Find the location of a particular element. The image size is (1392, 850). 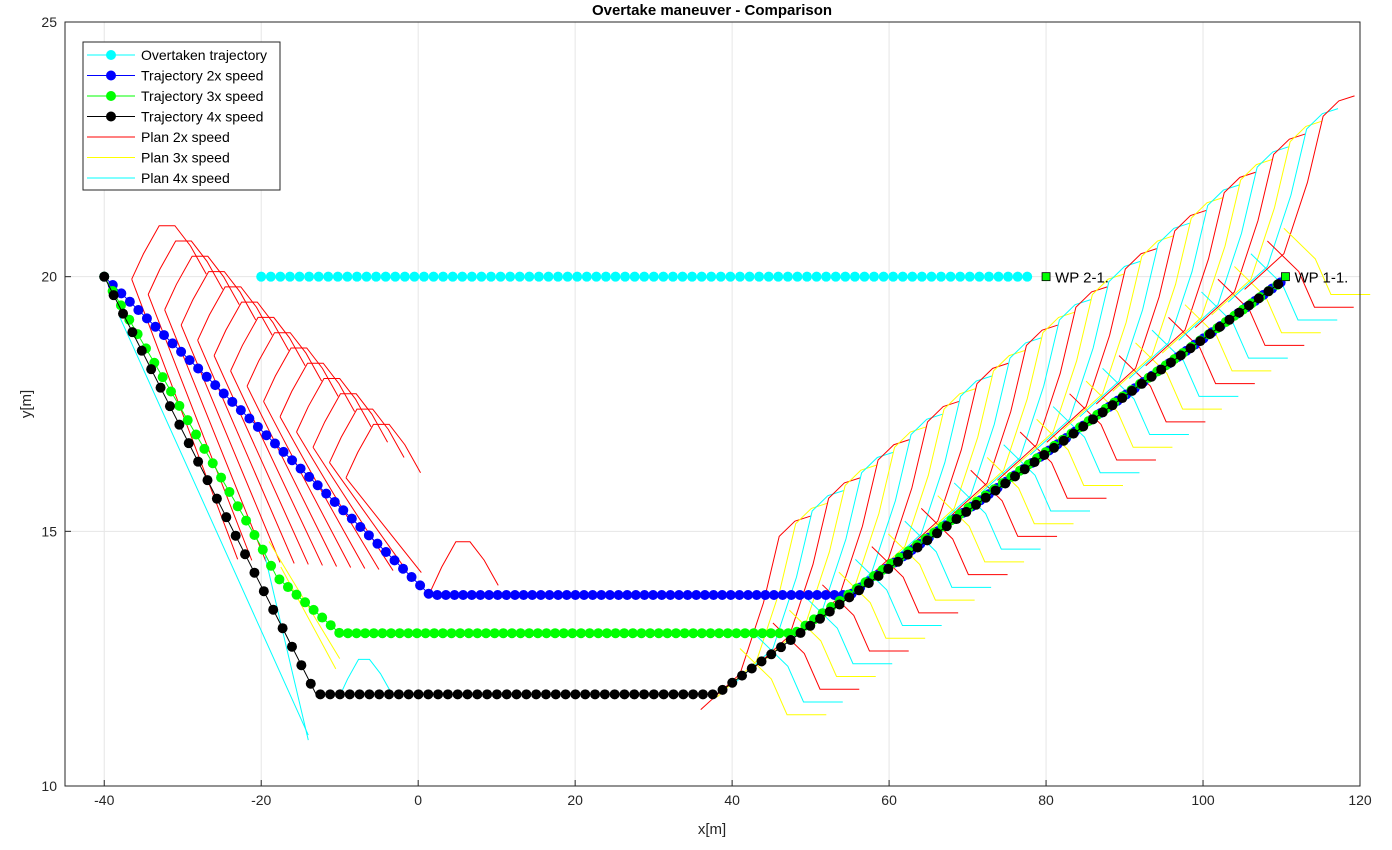

y-tick-label: 15 is located at coordinates (49, 531).